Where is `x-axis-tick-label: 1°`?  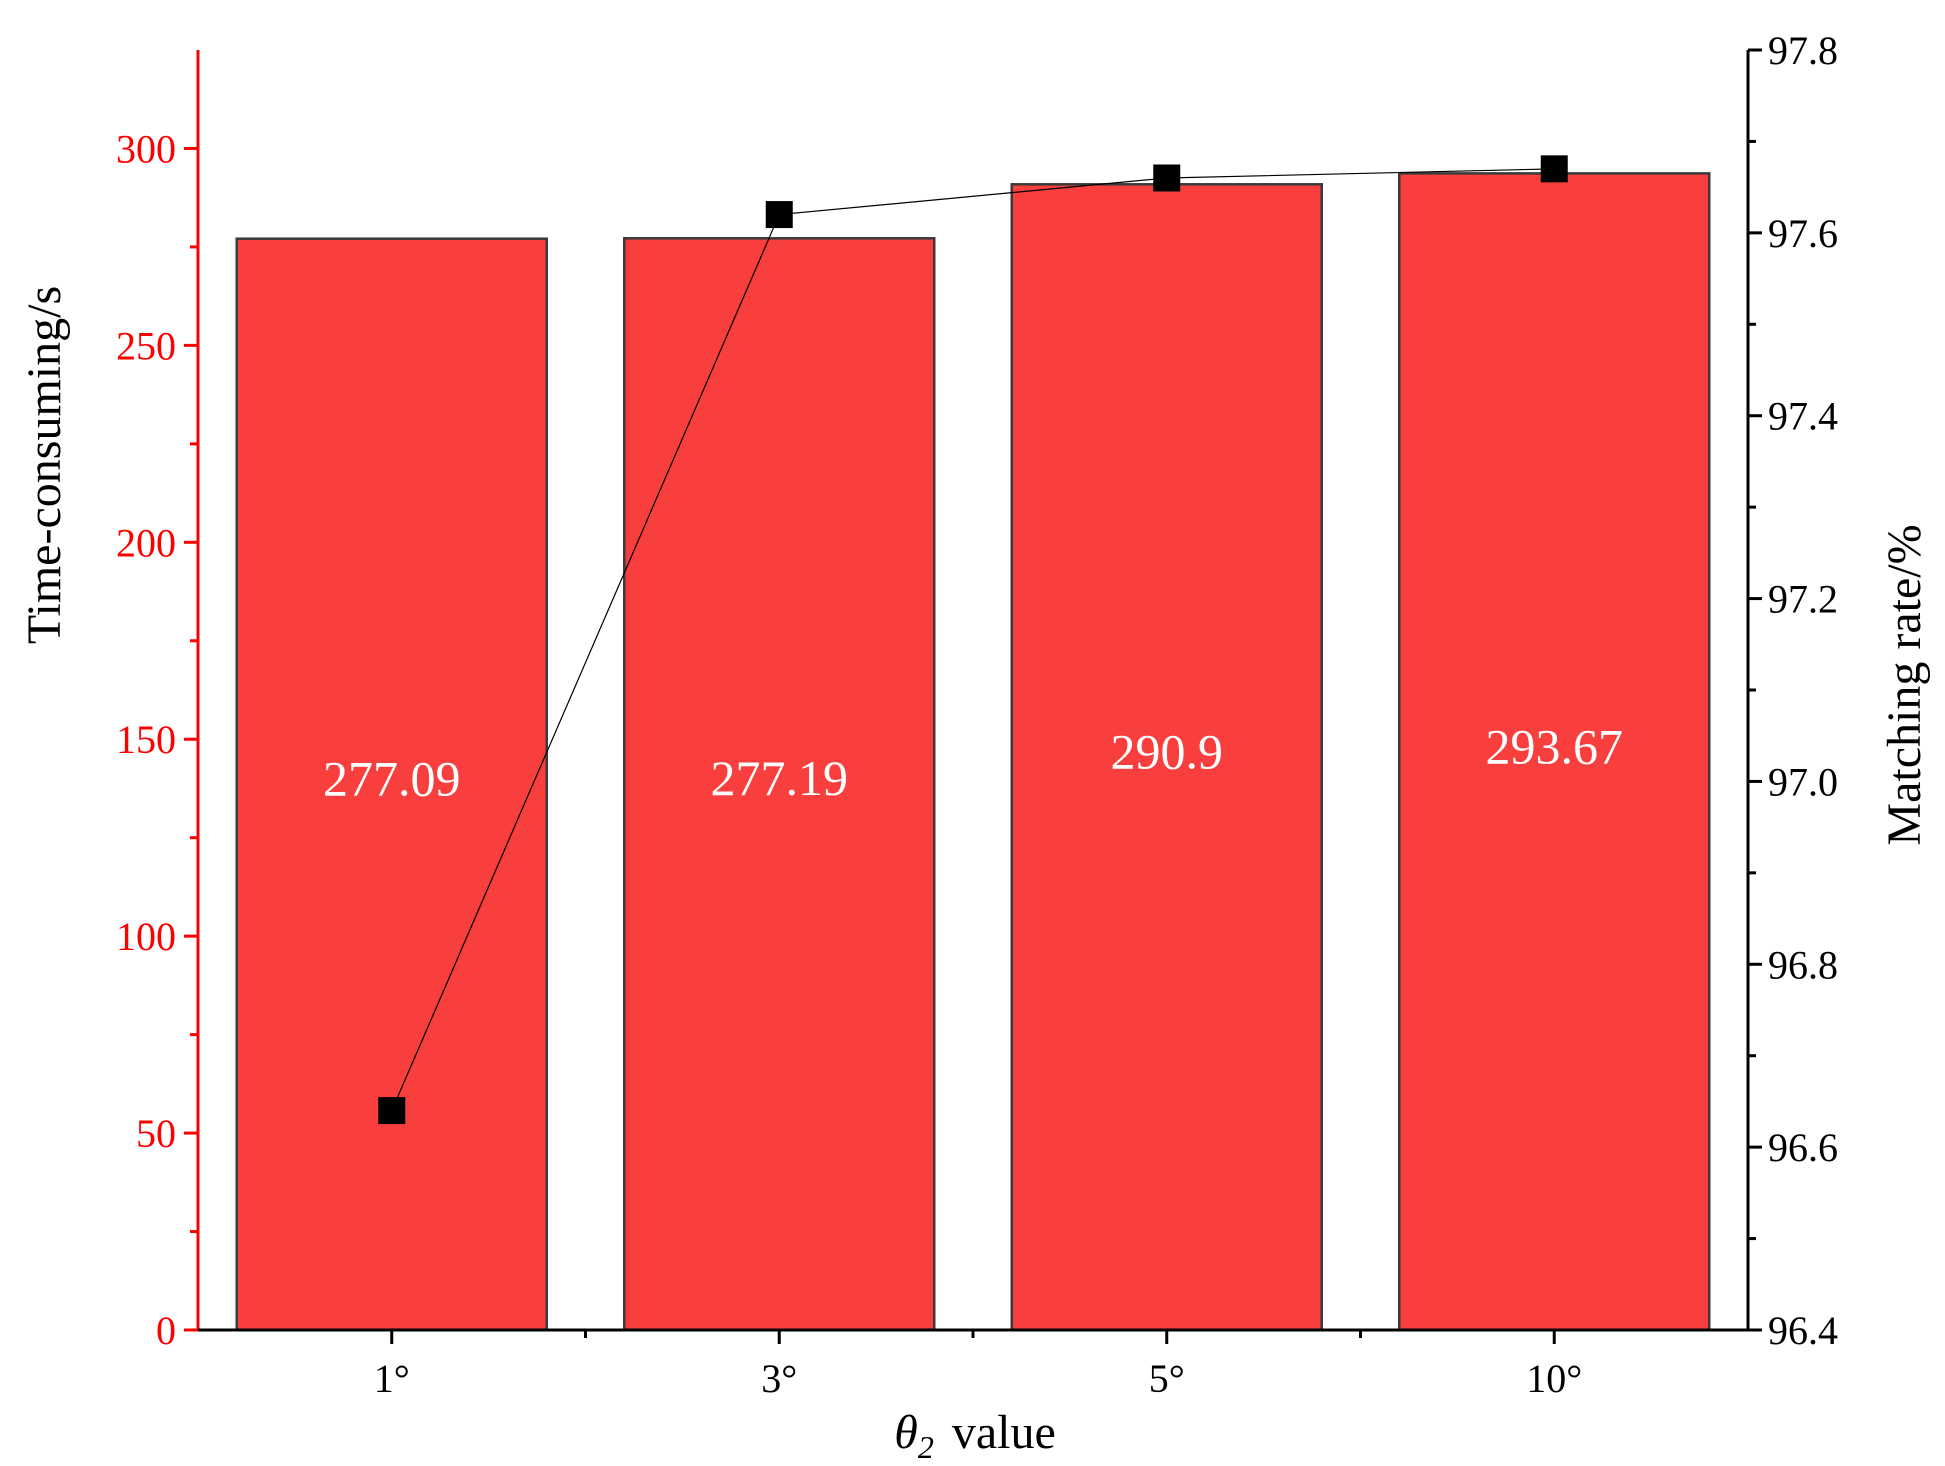
x-axis-tick-label: 1° is located at coordinates (392, 1378).